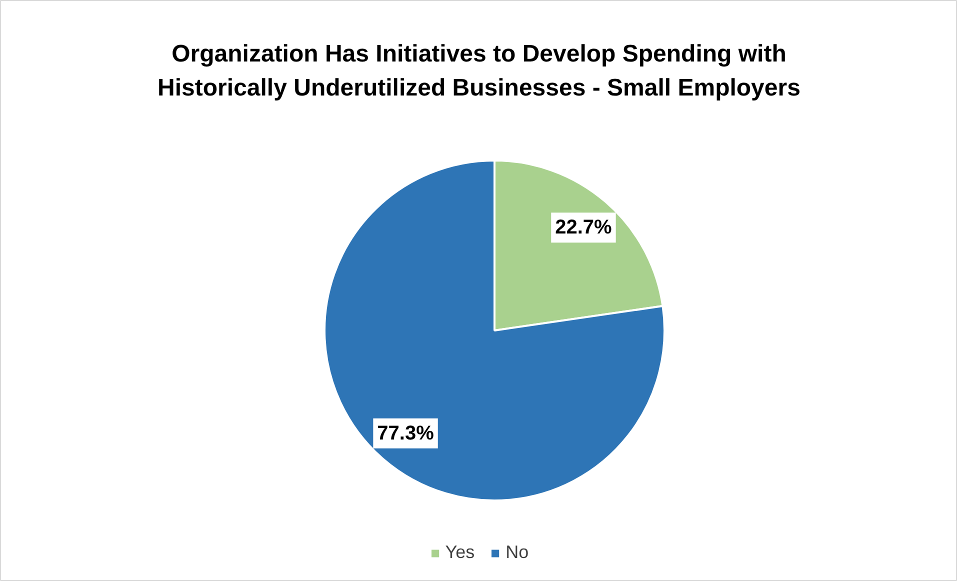  I want to click on legend-label: No, so click(517, 552).